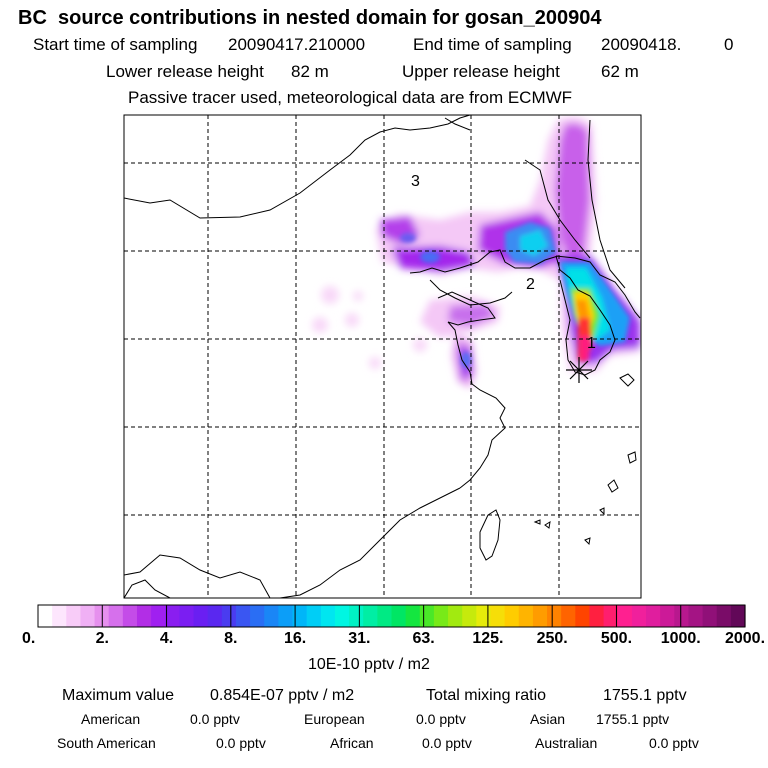 The width and height of the screenshot is (768, 768). What do you see at coordinates (118, 695) in the screenshot?
I see `max-value-label: Maximum value` at bounding box center [118, 695].